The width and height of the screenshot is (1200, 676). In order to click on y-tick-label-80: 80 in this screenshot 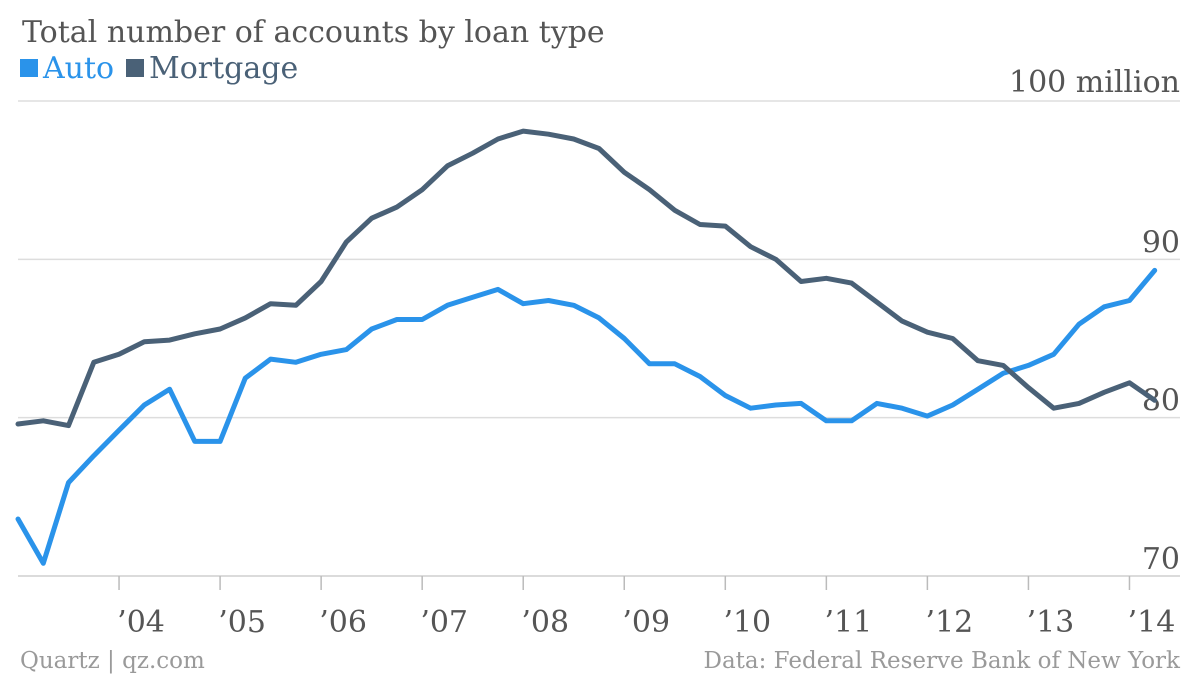, I will do `click(1161, 401)`.